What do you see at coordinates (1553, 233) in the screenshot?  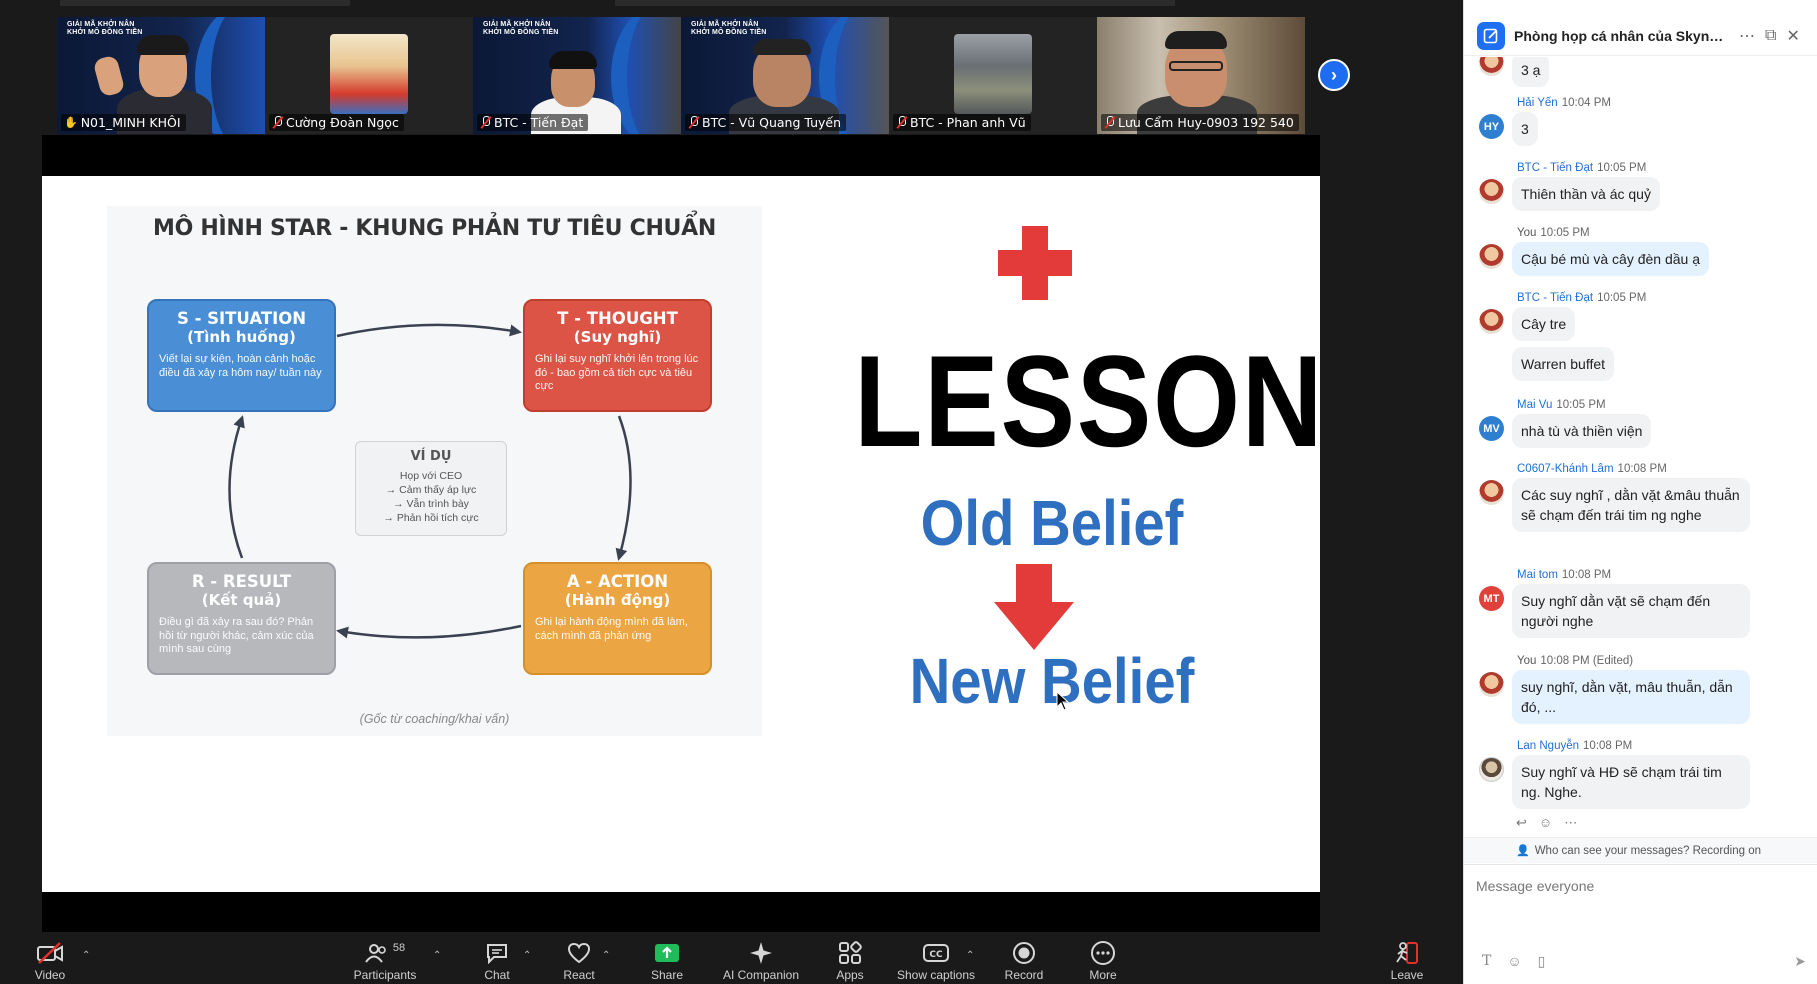 I see `message-meta: You 10:05 PM` at bounding box center [1553, 233].